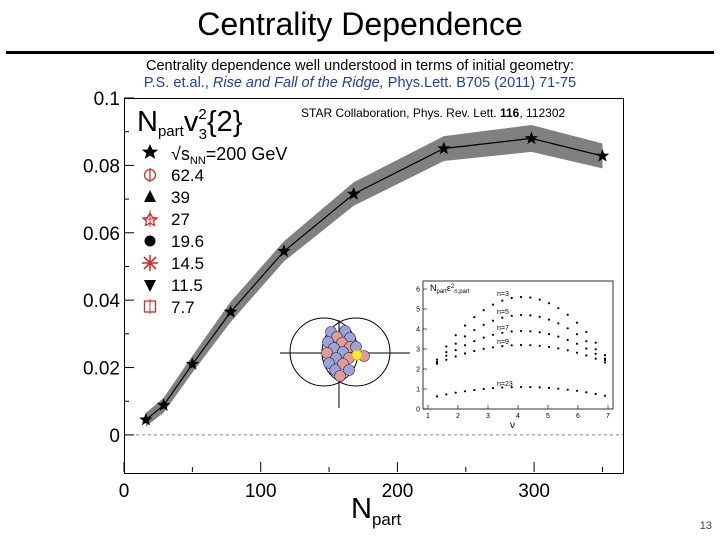 This screenshot has height=540, width=720. I want to click on inset-curve-label: n=23, so click(505, 384).